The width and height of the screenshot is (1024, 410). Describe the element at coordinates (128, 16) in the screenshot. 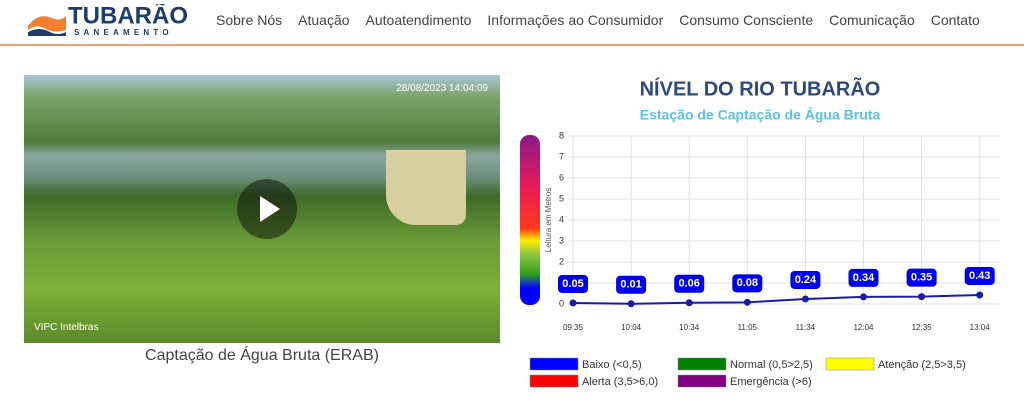

I see `logo-text: TUBARÃO` at that location.